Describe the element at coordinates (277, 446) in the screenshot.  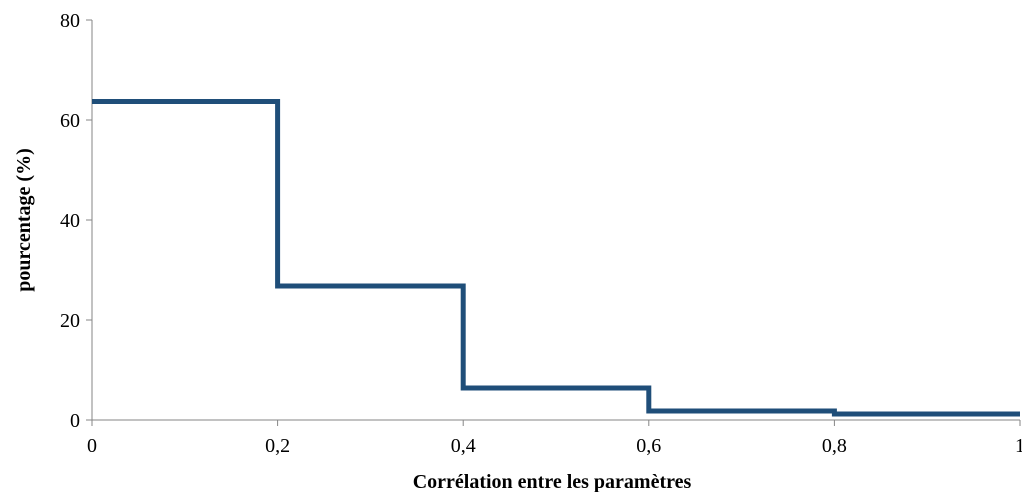
I see `x-tick-label: 0,2` at that location.